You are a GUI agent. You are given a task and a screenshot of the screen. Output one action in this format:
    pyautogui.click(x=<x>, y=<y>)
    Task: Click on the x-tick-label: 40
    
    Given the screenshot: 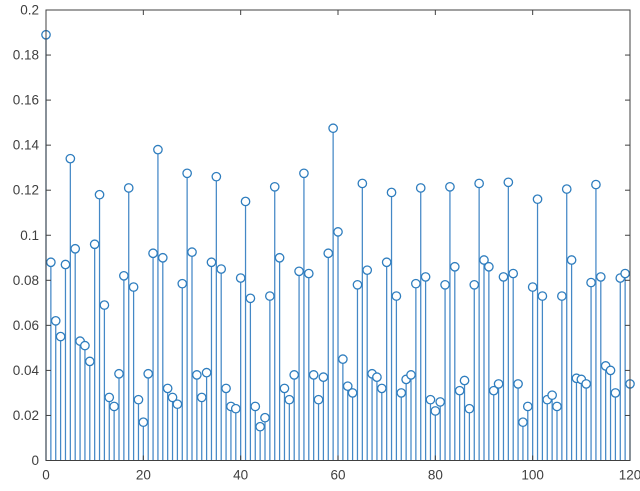 What is the action you would take?
    pyautogui.click(x=240, y=475)
    